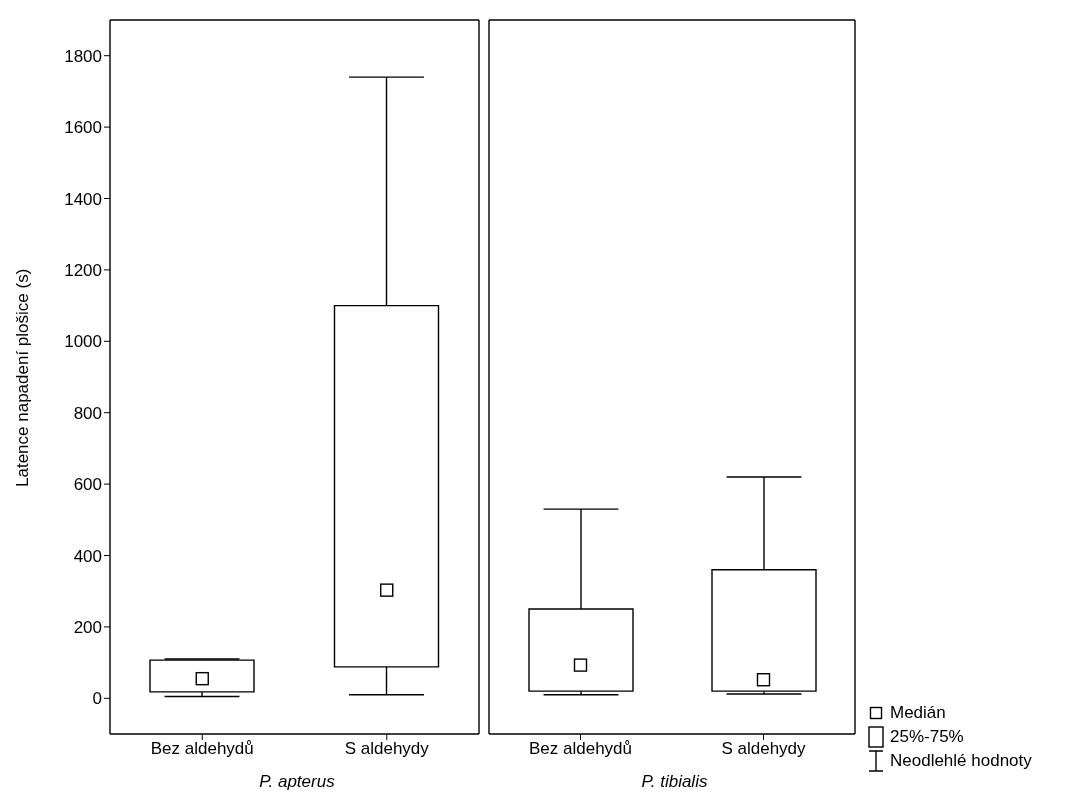 The width and height of the screenshot is (1090, 805). What do you see at coordinates (87, 485) in the screenshot?
I see `y-tick-label: 600` at bounding box center [87, 485].